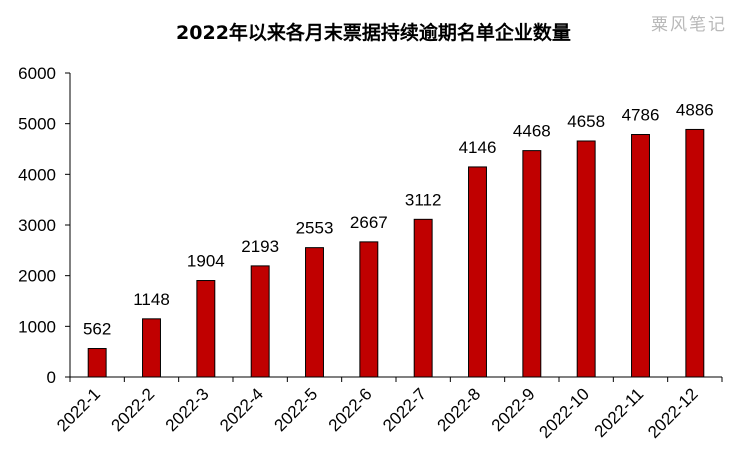 The height and width of the screenshot is (465, 747). What do you see at coordinates (315, 228) in the screenshot?
I see `data-label-2022-5: 2553` at bounding box center [315, 228].